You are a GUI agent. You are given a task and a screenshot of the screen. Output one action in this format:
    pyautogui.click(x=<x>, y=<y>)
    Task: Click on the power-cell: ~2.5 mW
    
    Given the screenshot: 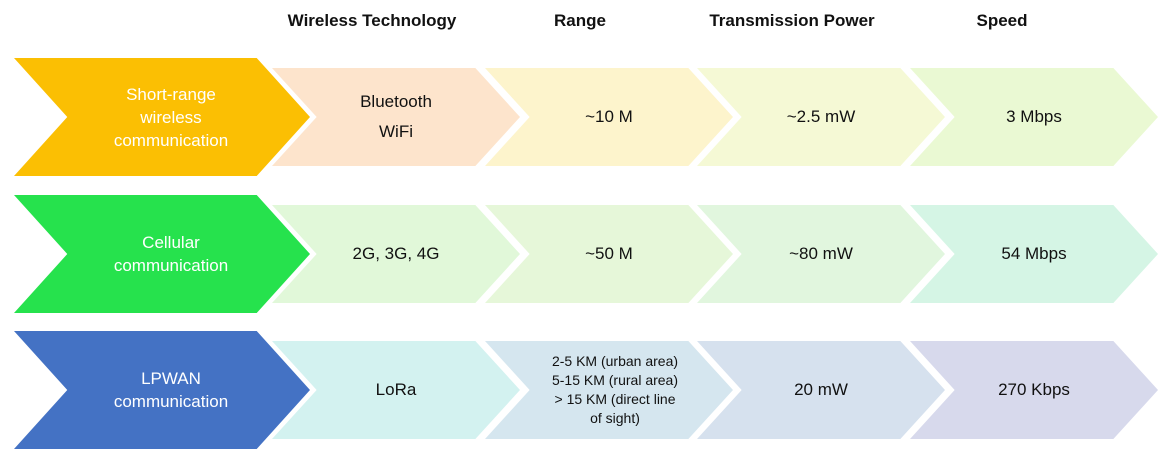 What is the action you would take?
    pyautogui.click(x=821, y=117)
    